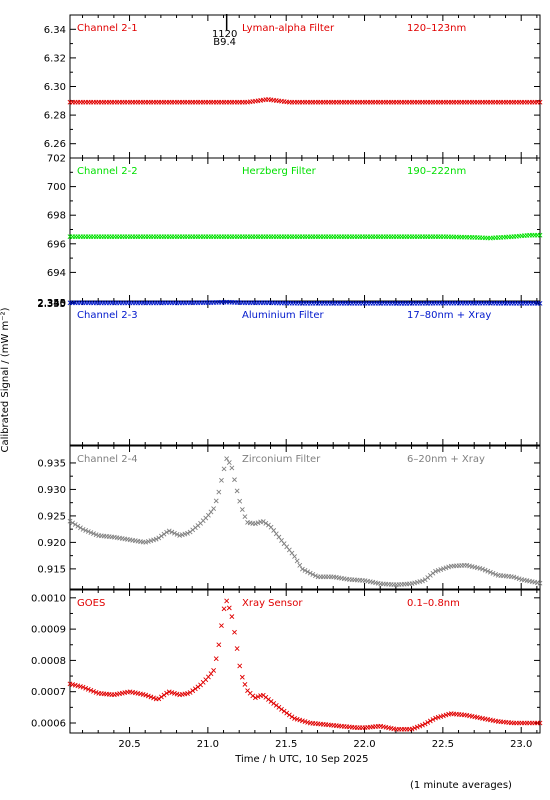 The height and width of the screenshot is (800, 550). Describe the element at coordinates (107, 171) in the screenshot. I see `channel-label: Channel 2-2` at that location.